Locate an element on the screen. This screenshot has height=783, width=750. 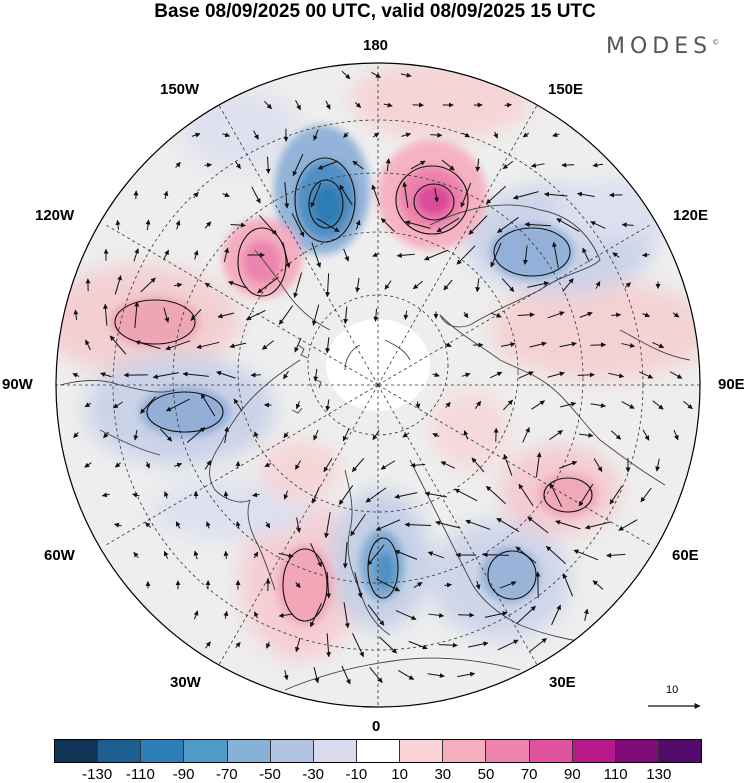
colorbar-tick-label: -70 is located at coordinates (226, 774).